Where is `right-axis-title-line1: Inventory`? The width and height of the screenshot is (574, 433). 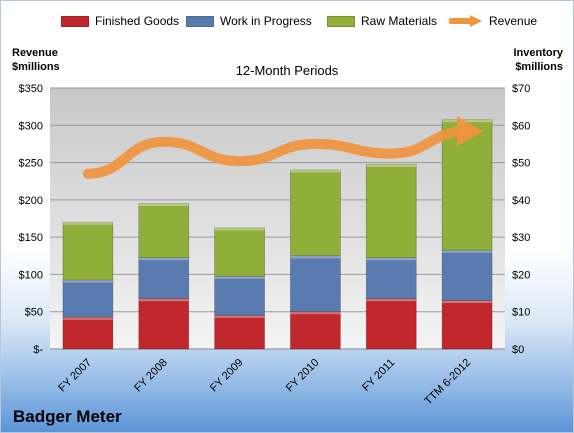
right-axis-title-line1: Inventory is located at coordinates (538, 53).